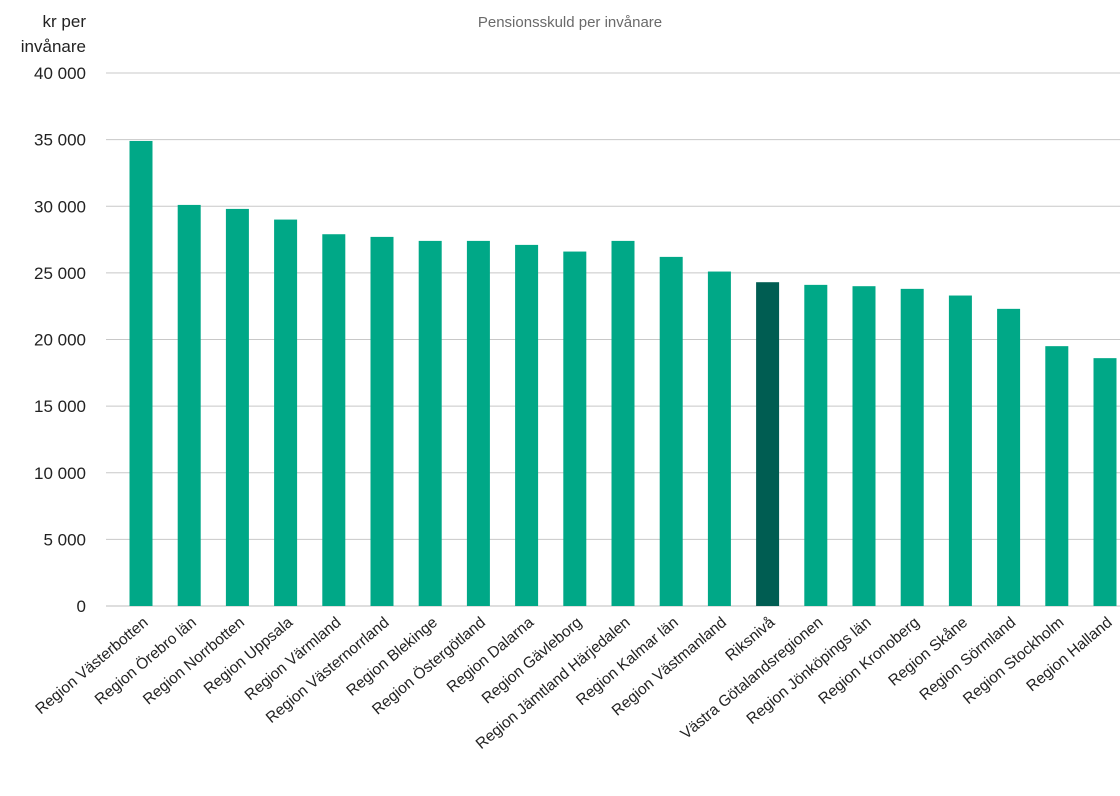 The image size is (1120, 796). I want to click on y-tick-label: 20 000, so click(60, 340).